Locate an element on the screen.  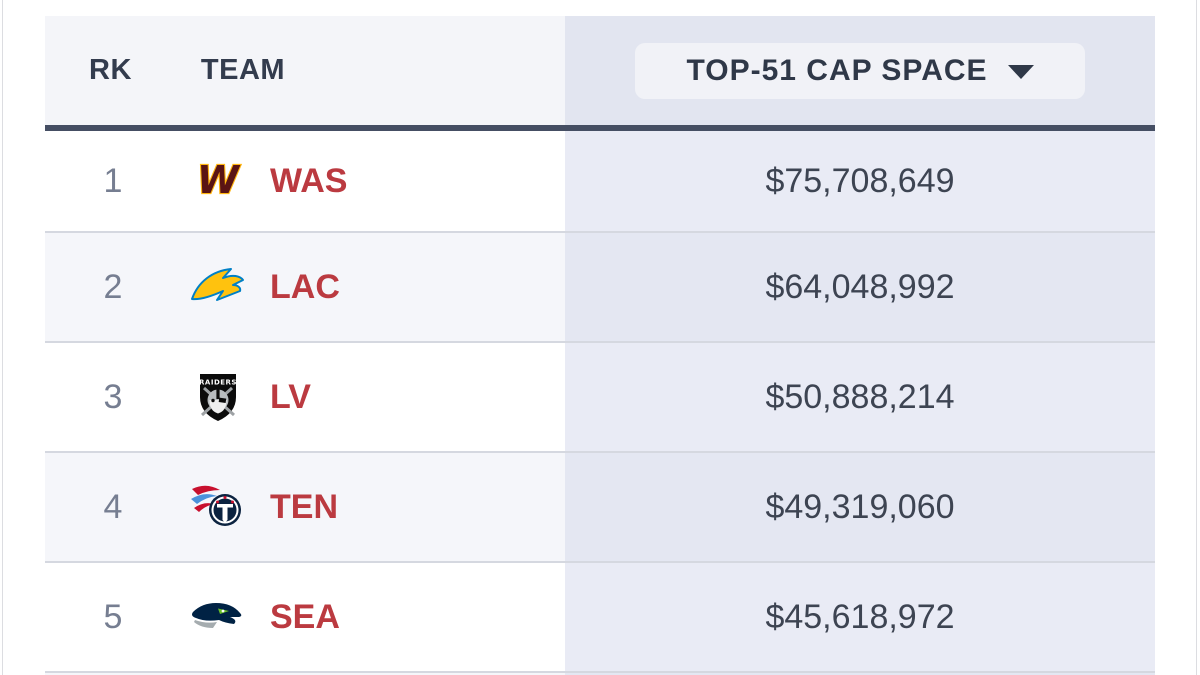
screen-edge-right is located at coordinates (1196, 337).